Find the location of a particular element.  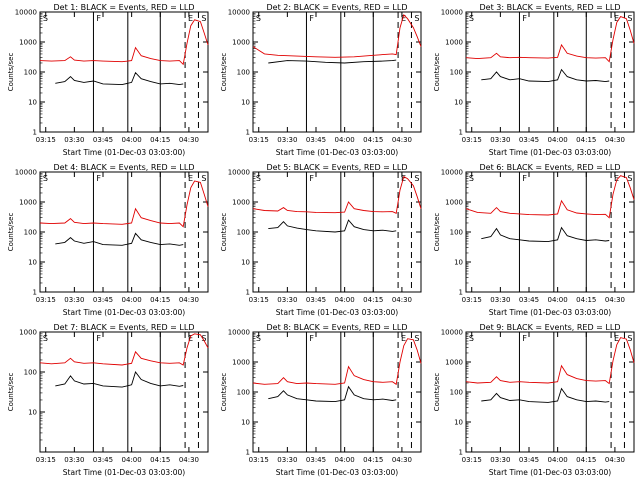

chart-title: Det 5: BLACK = Events, RED = LLD is located at coordinates (337, 167).